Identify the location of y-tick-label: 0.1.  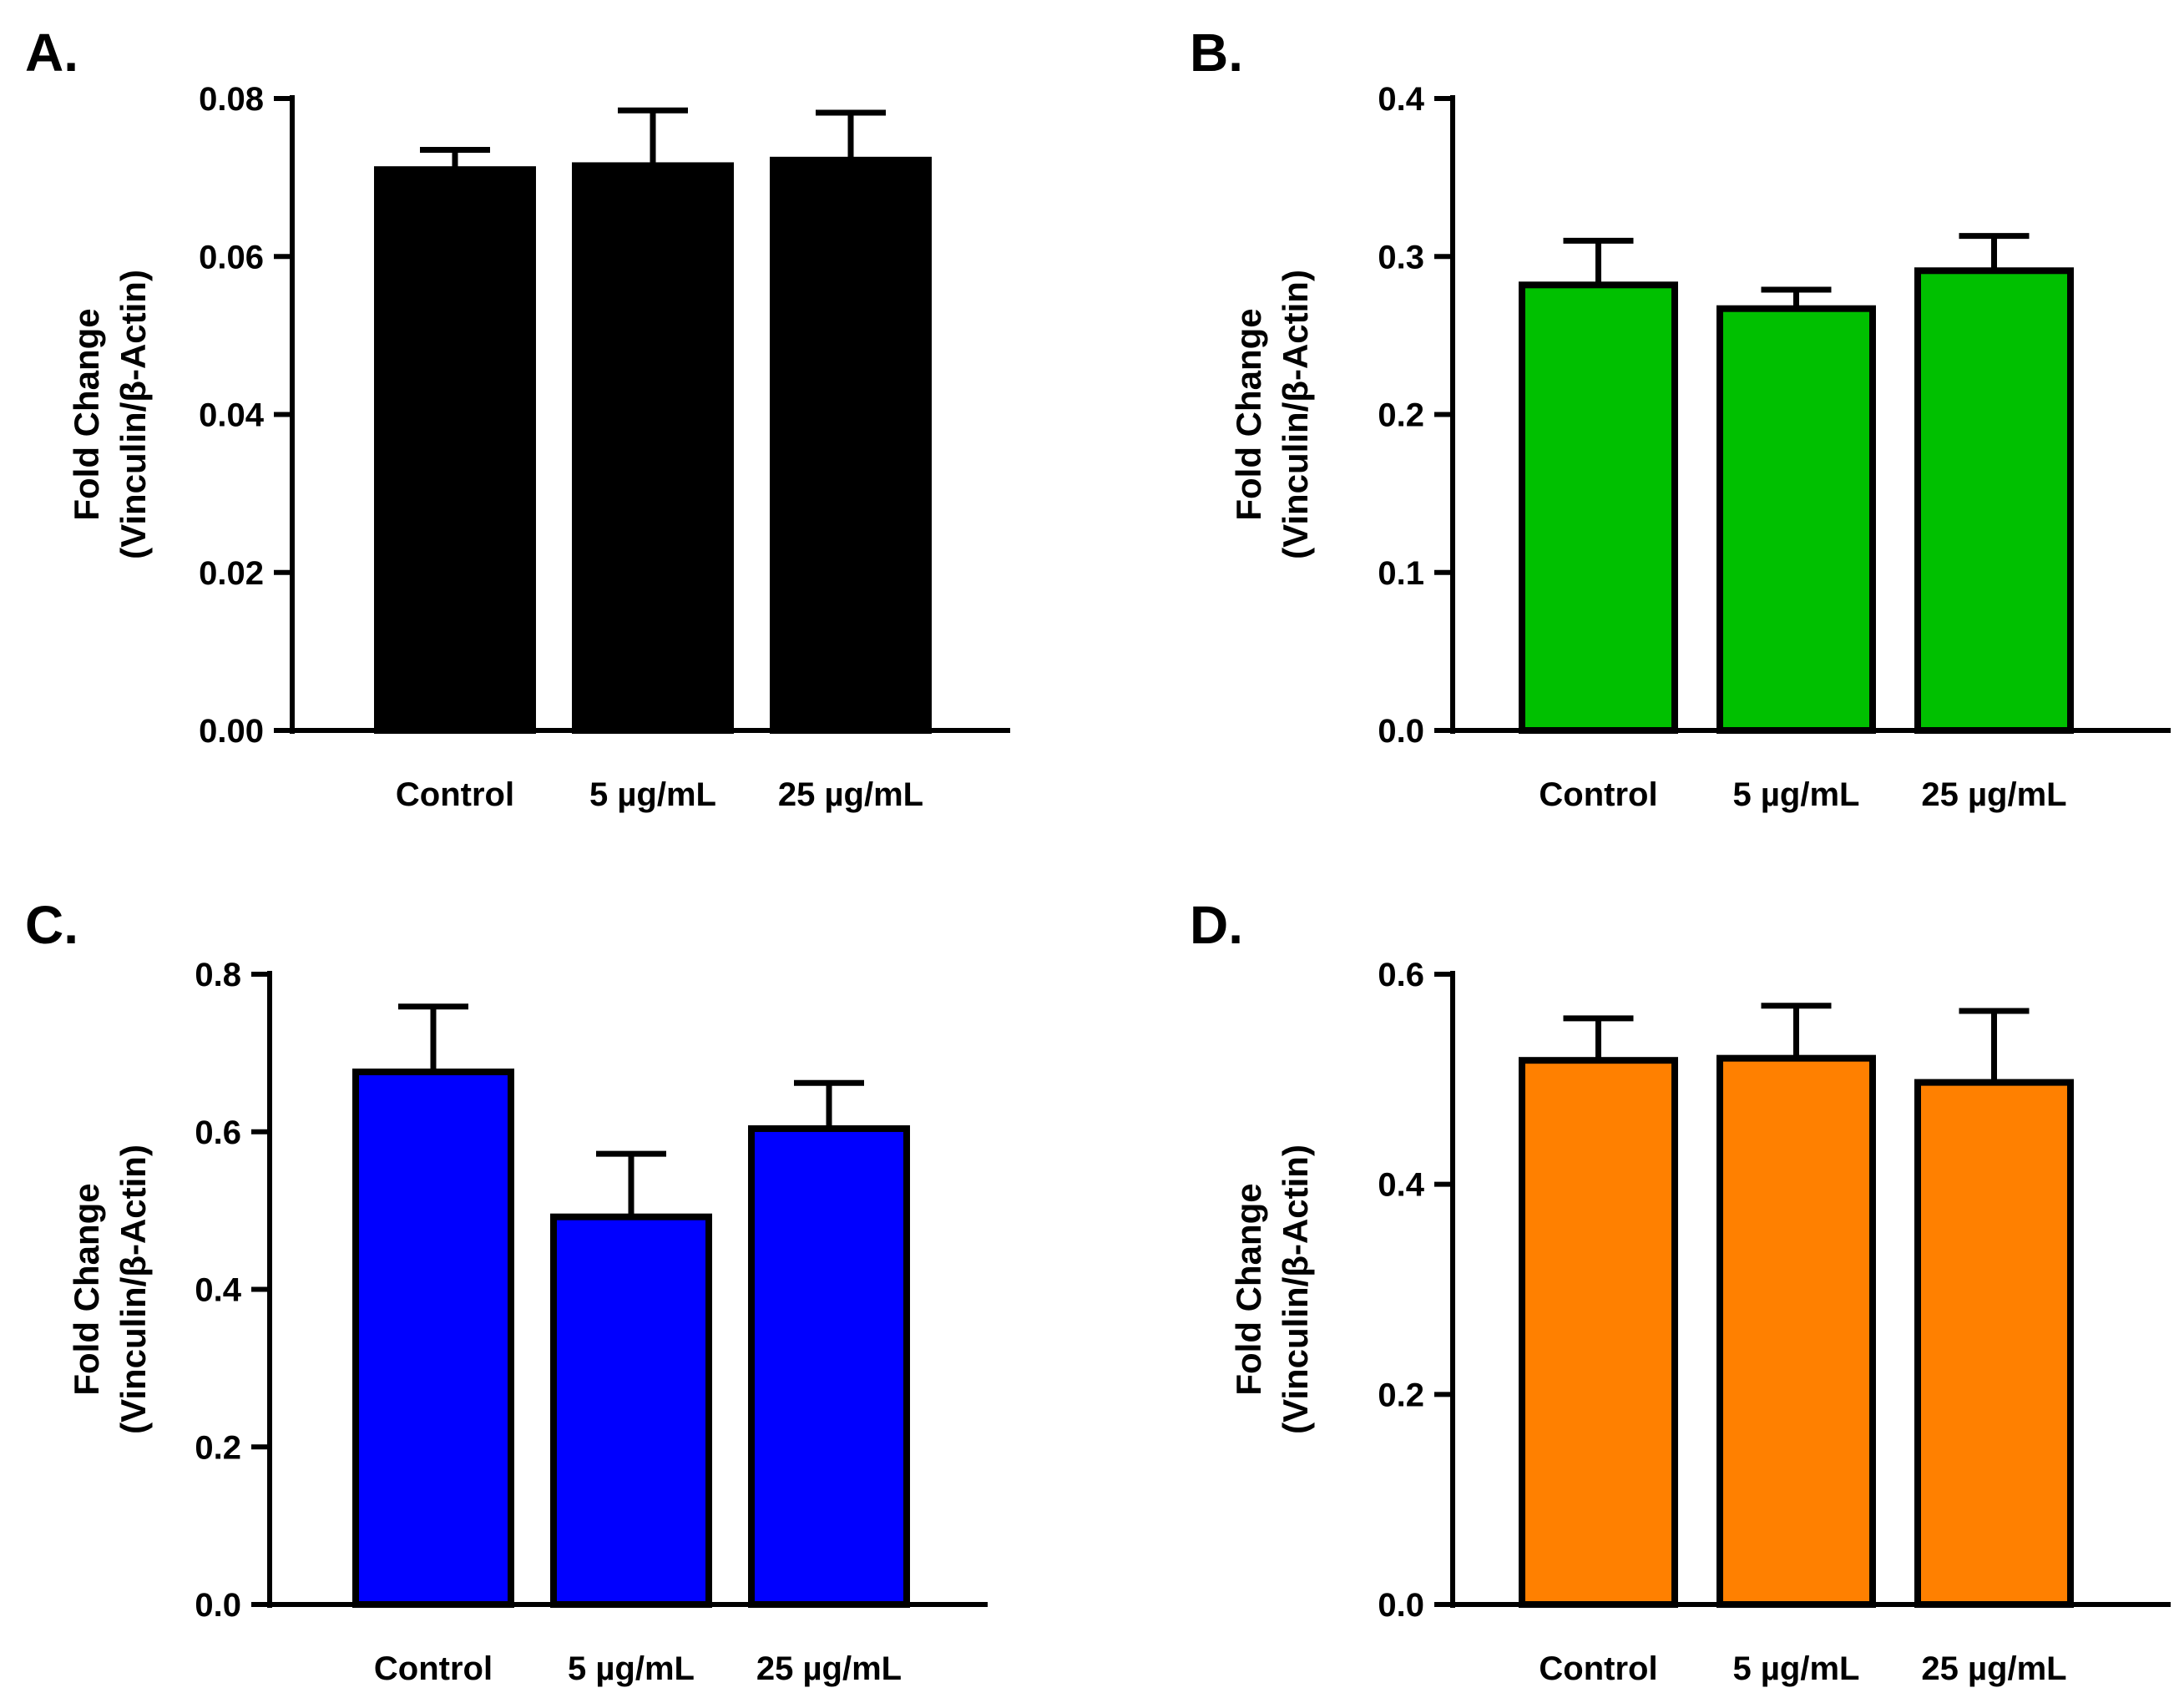
(1401, 574).